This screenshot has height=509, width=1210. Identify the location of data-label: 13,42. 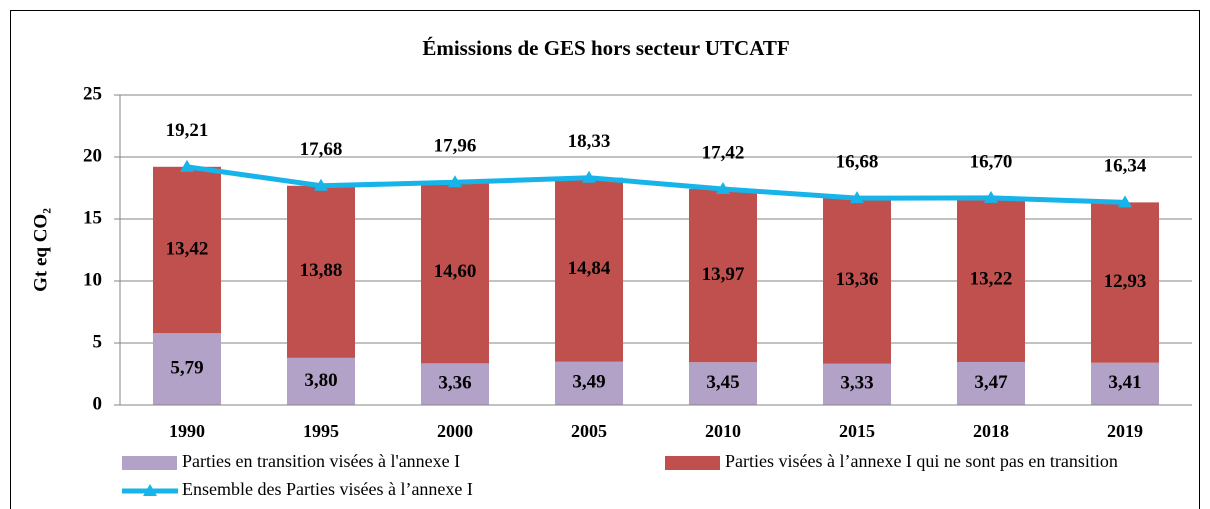
(187, 248).